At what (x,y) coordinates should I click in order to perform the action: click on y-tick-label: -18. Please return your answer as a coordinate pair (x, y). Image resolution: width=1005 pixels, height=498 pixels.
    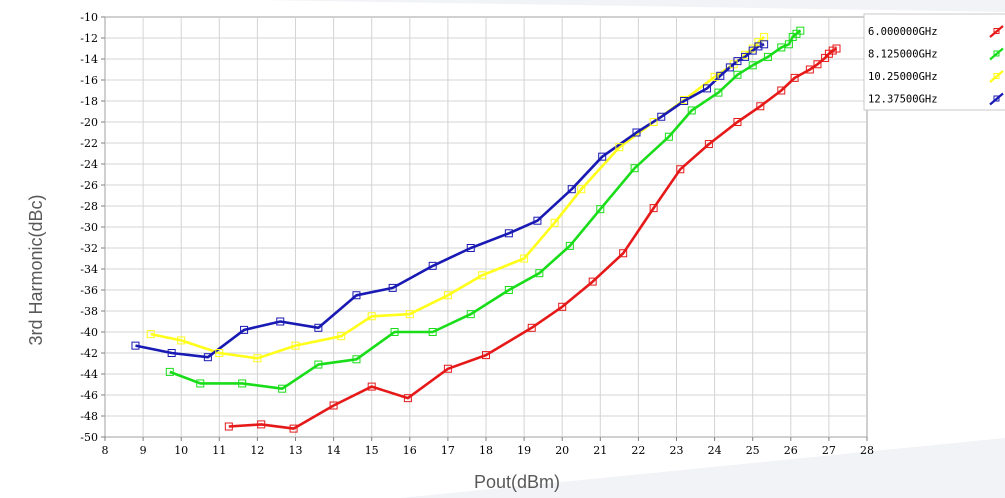
    Looking at the image, I should click on (89, 101).